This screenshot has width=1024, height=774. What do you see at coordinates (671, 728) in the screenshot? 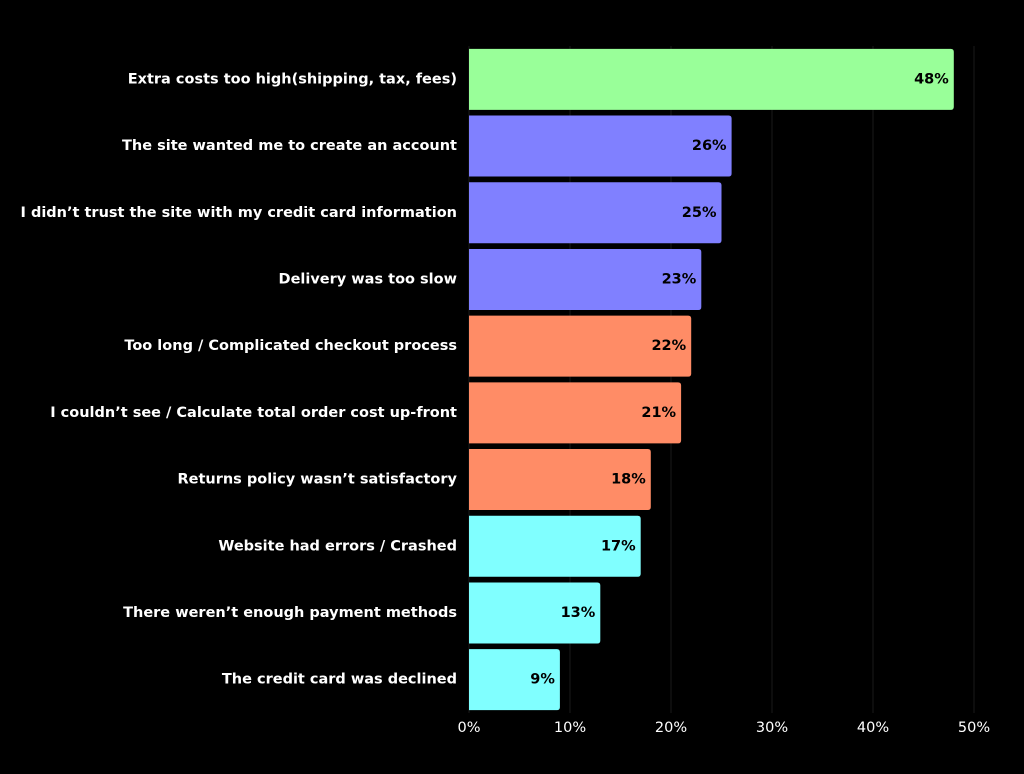
I see `x-tick-label: 20%` at bounding box center [671, 728].